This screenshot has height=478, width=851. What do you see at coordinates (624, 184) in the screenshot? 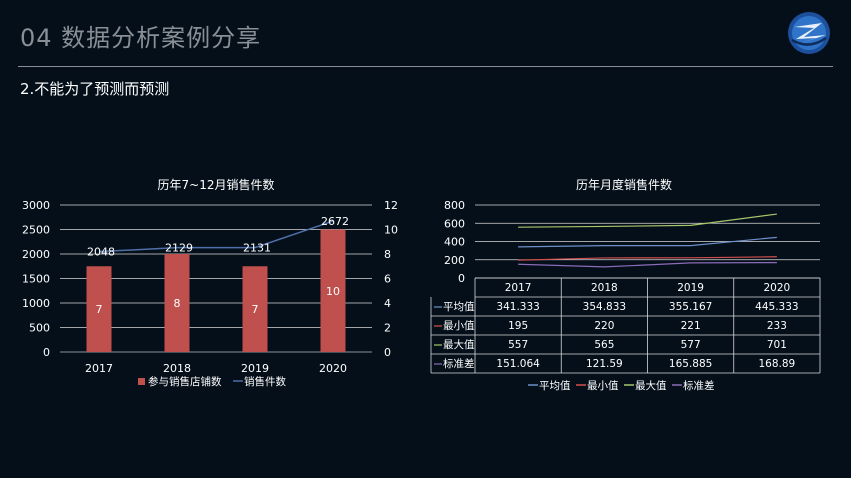
I see `chart-title: 历年月度销售件数` at bounding box center [624, 184].